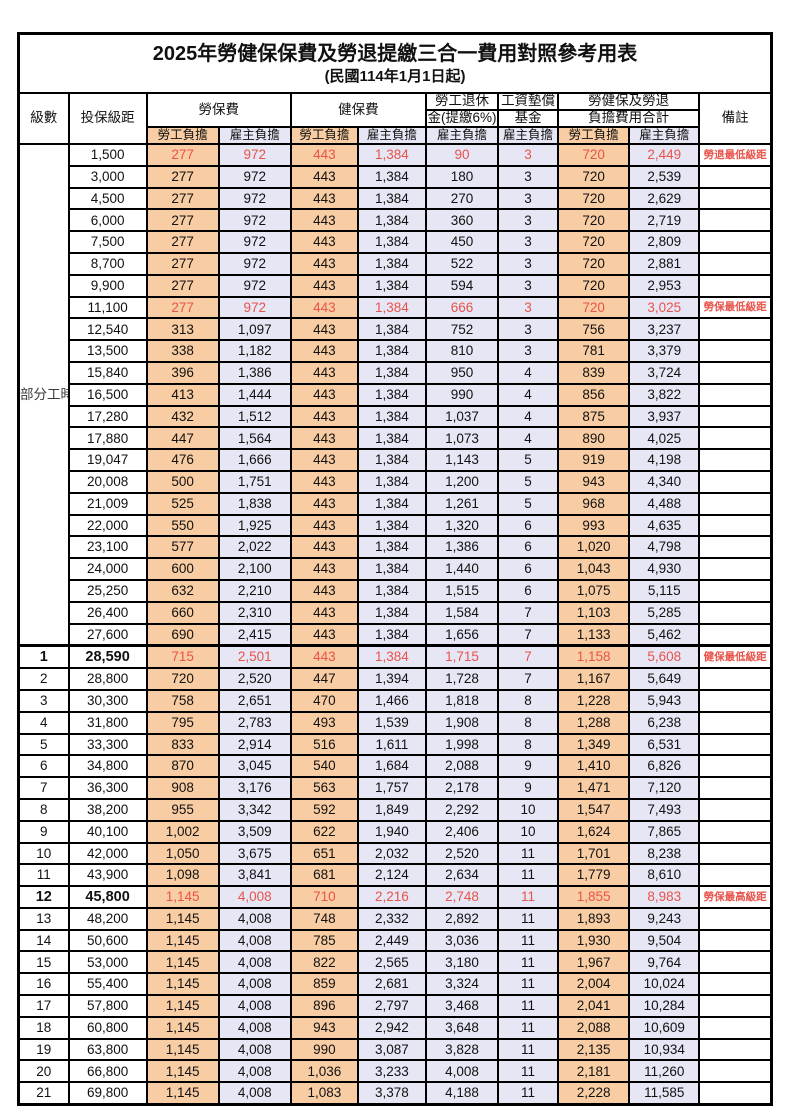 This screenshot has height=1120, width=791. Describe the element at coordinates (462, 918) in the screenshot. I see `pension-employer-cell: 2,892` at that location.